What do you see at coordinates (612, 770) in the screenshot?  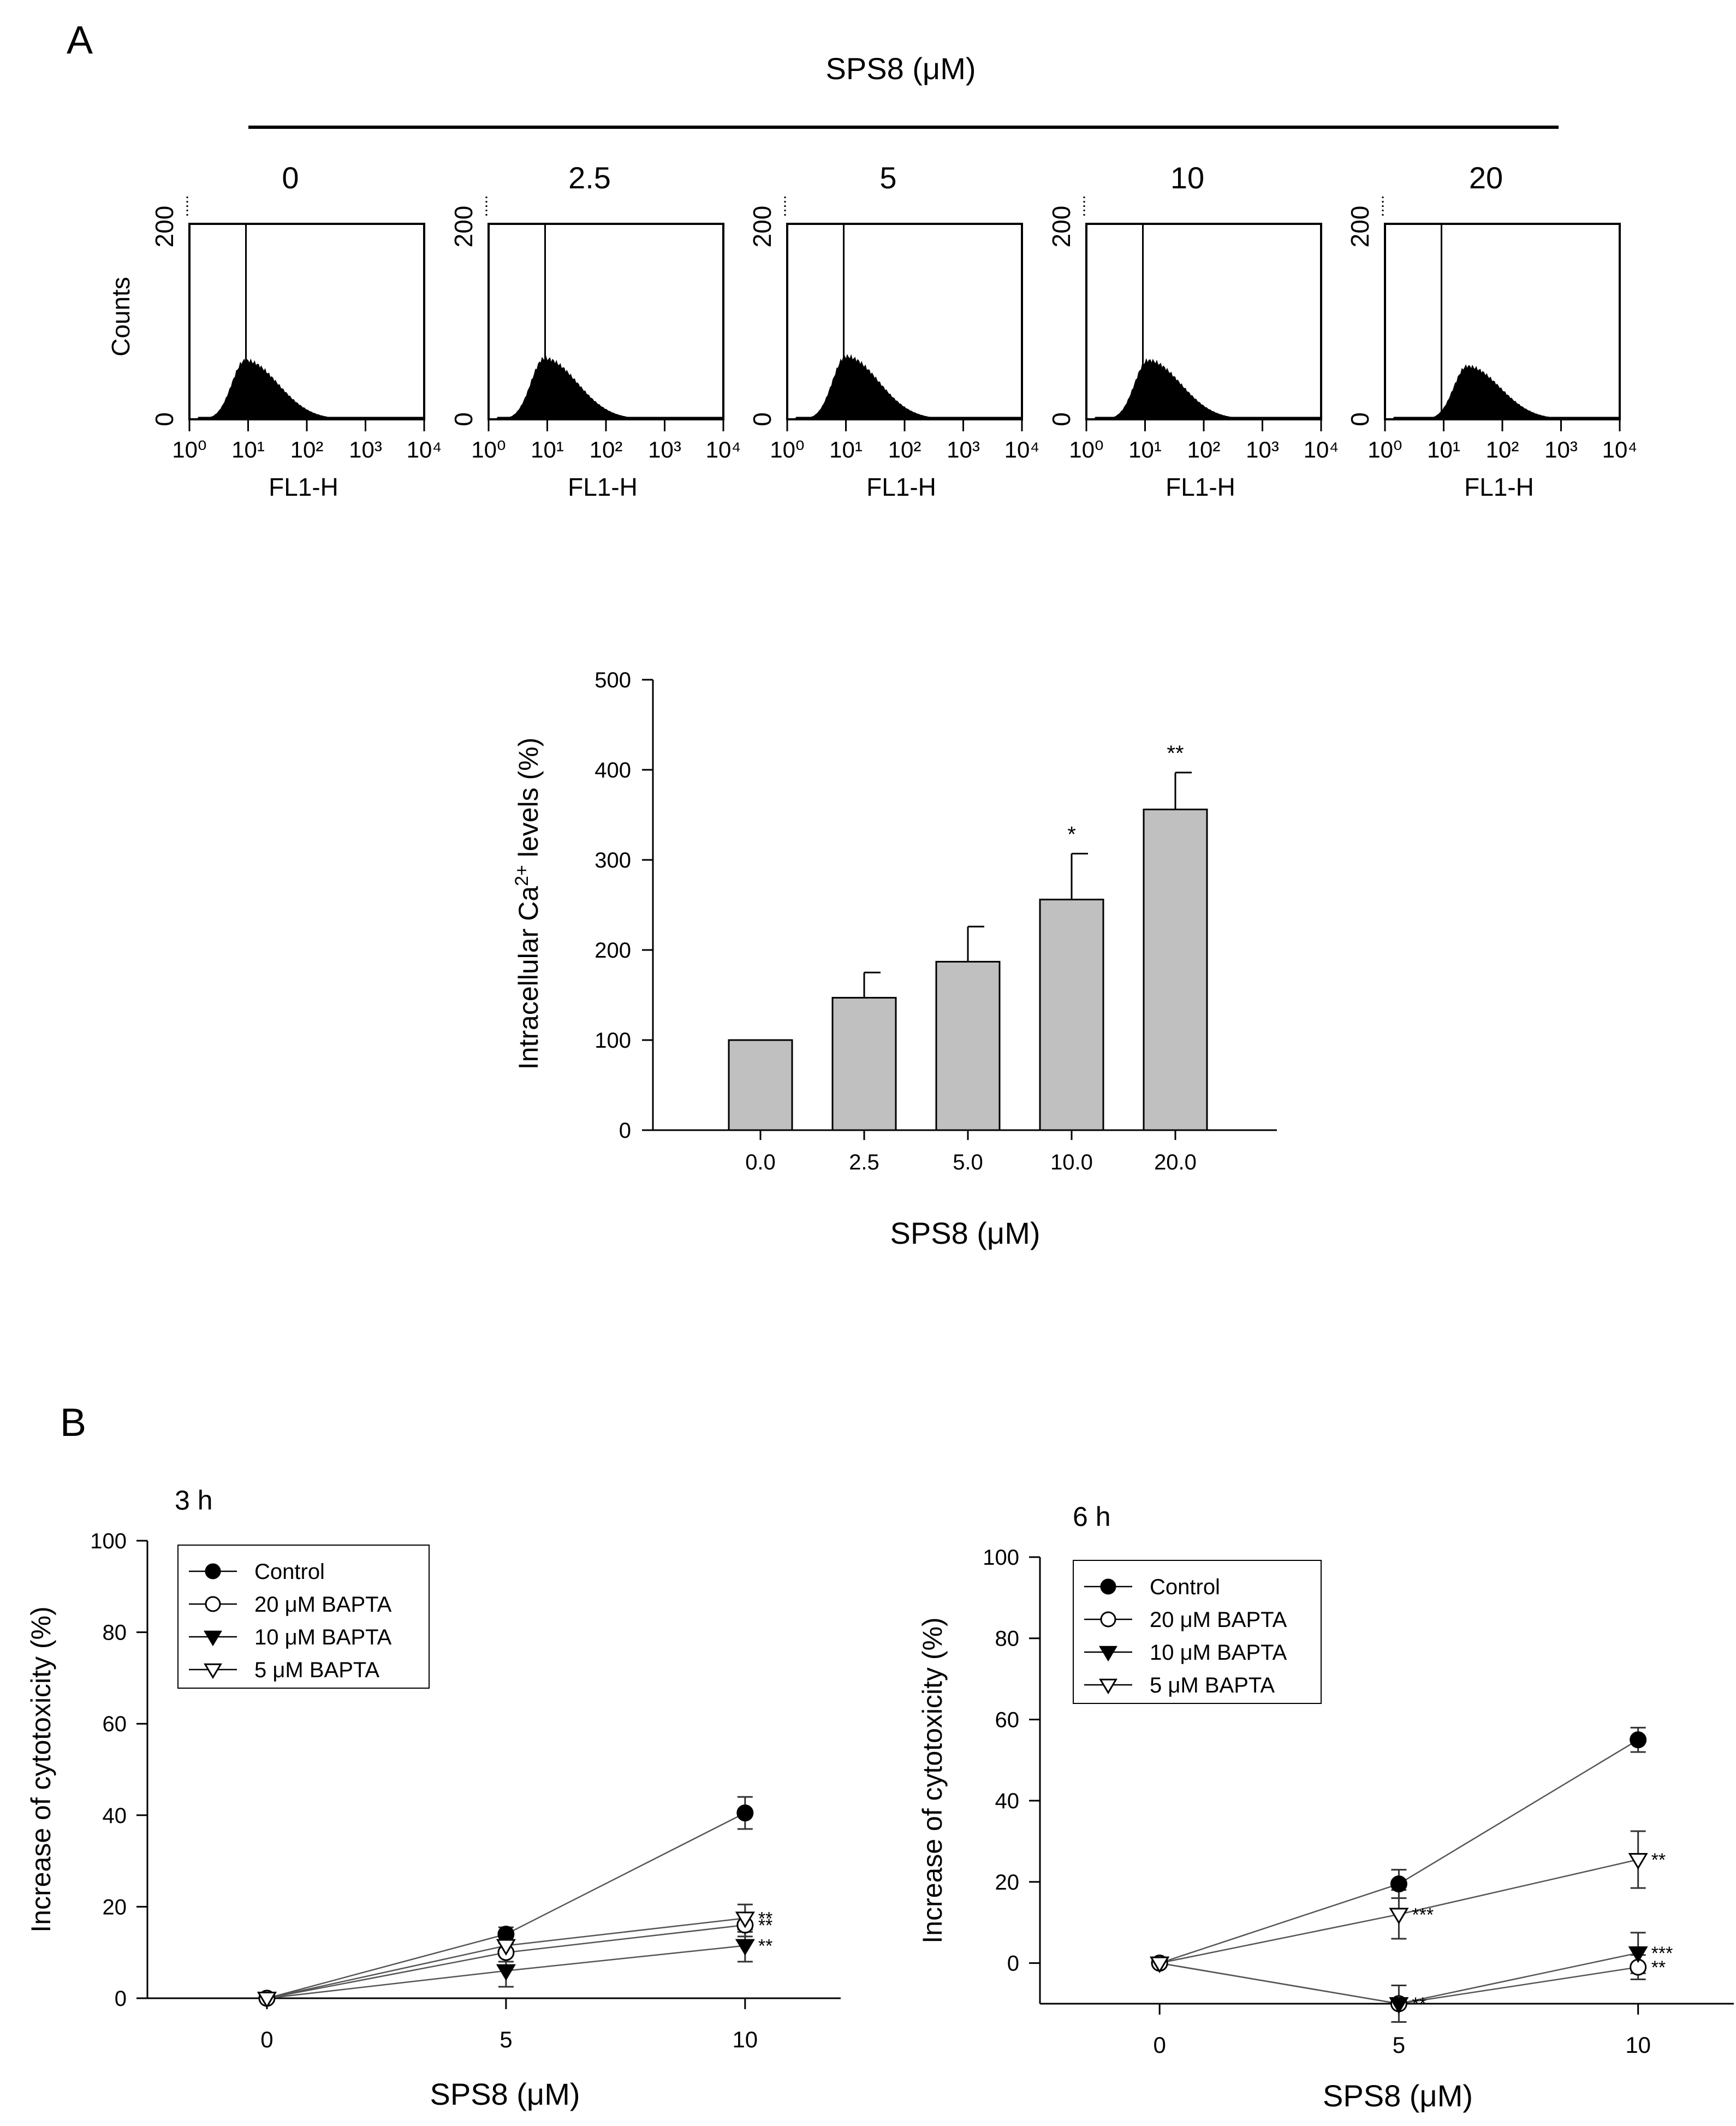 I see `bar-ytick-label: 400` at bounding box center [612, 770].